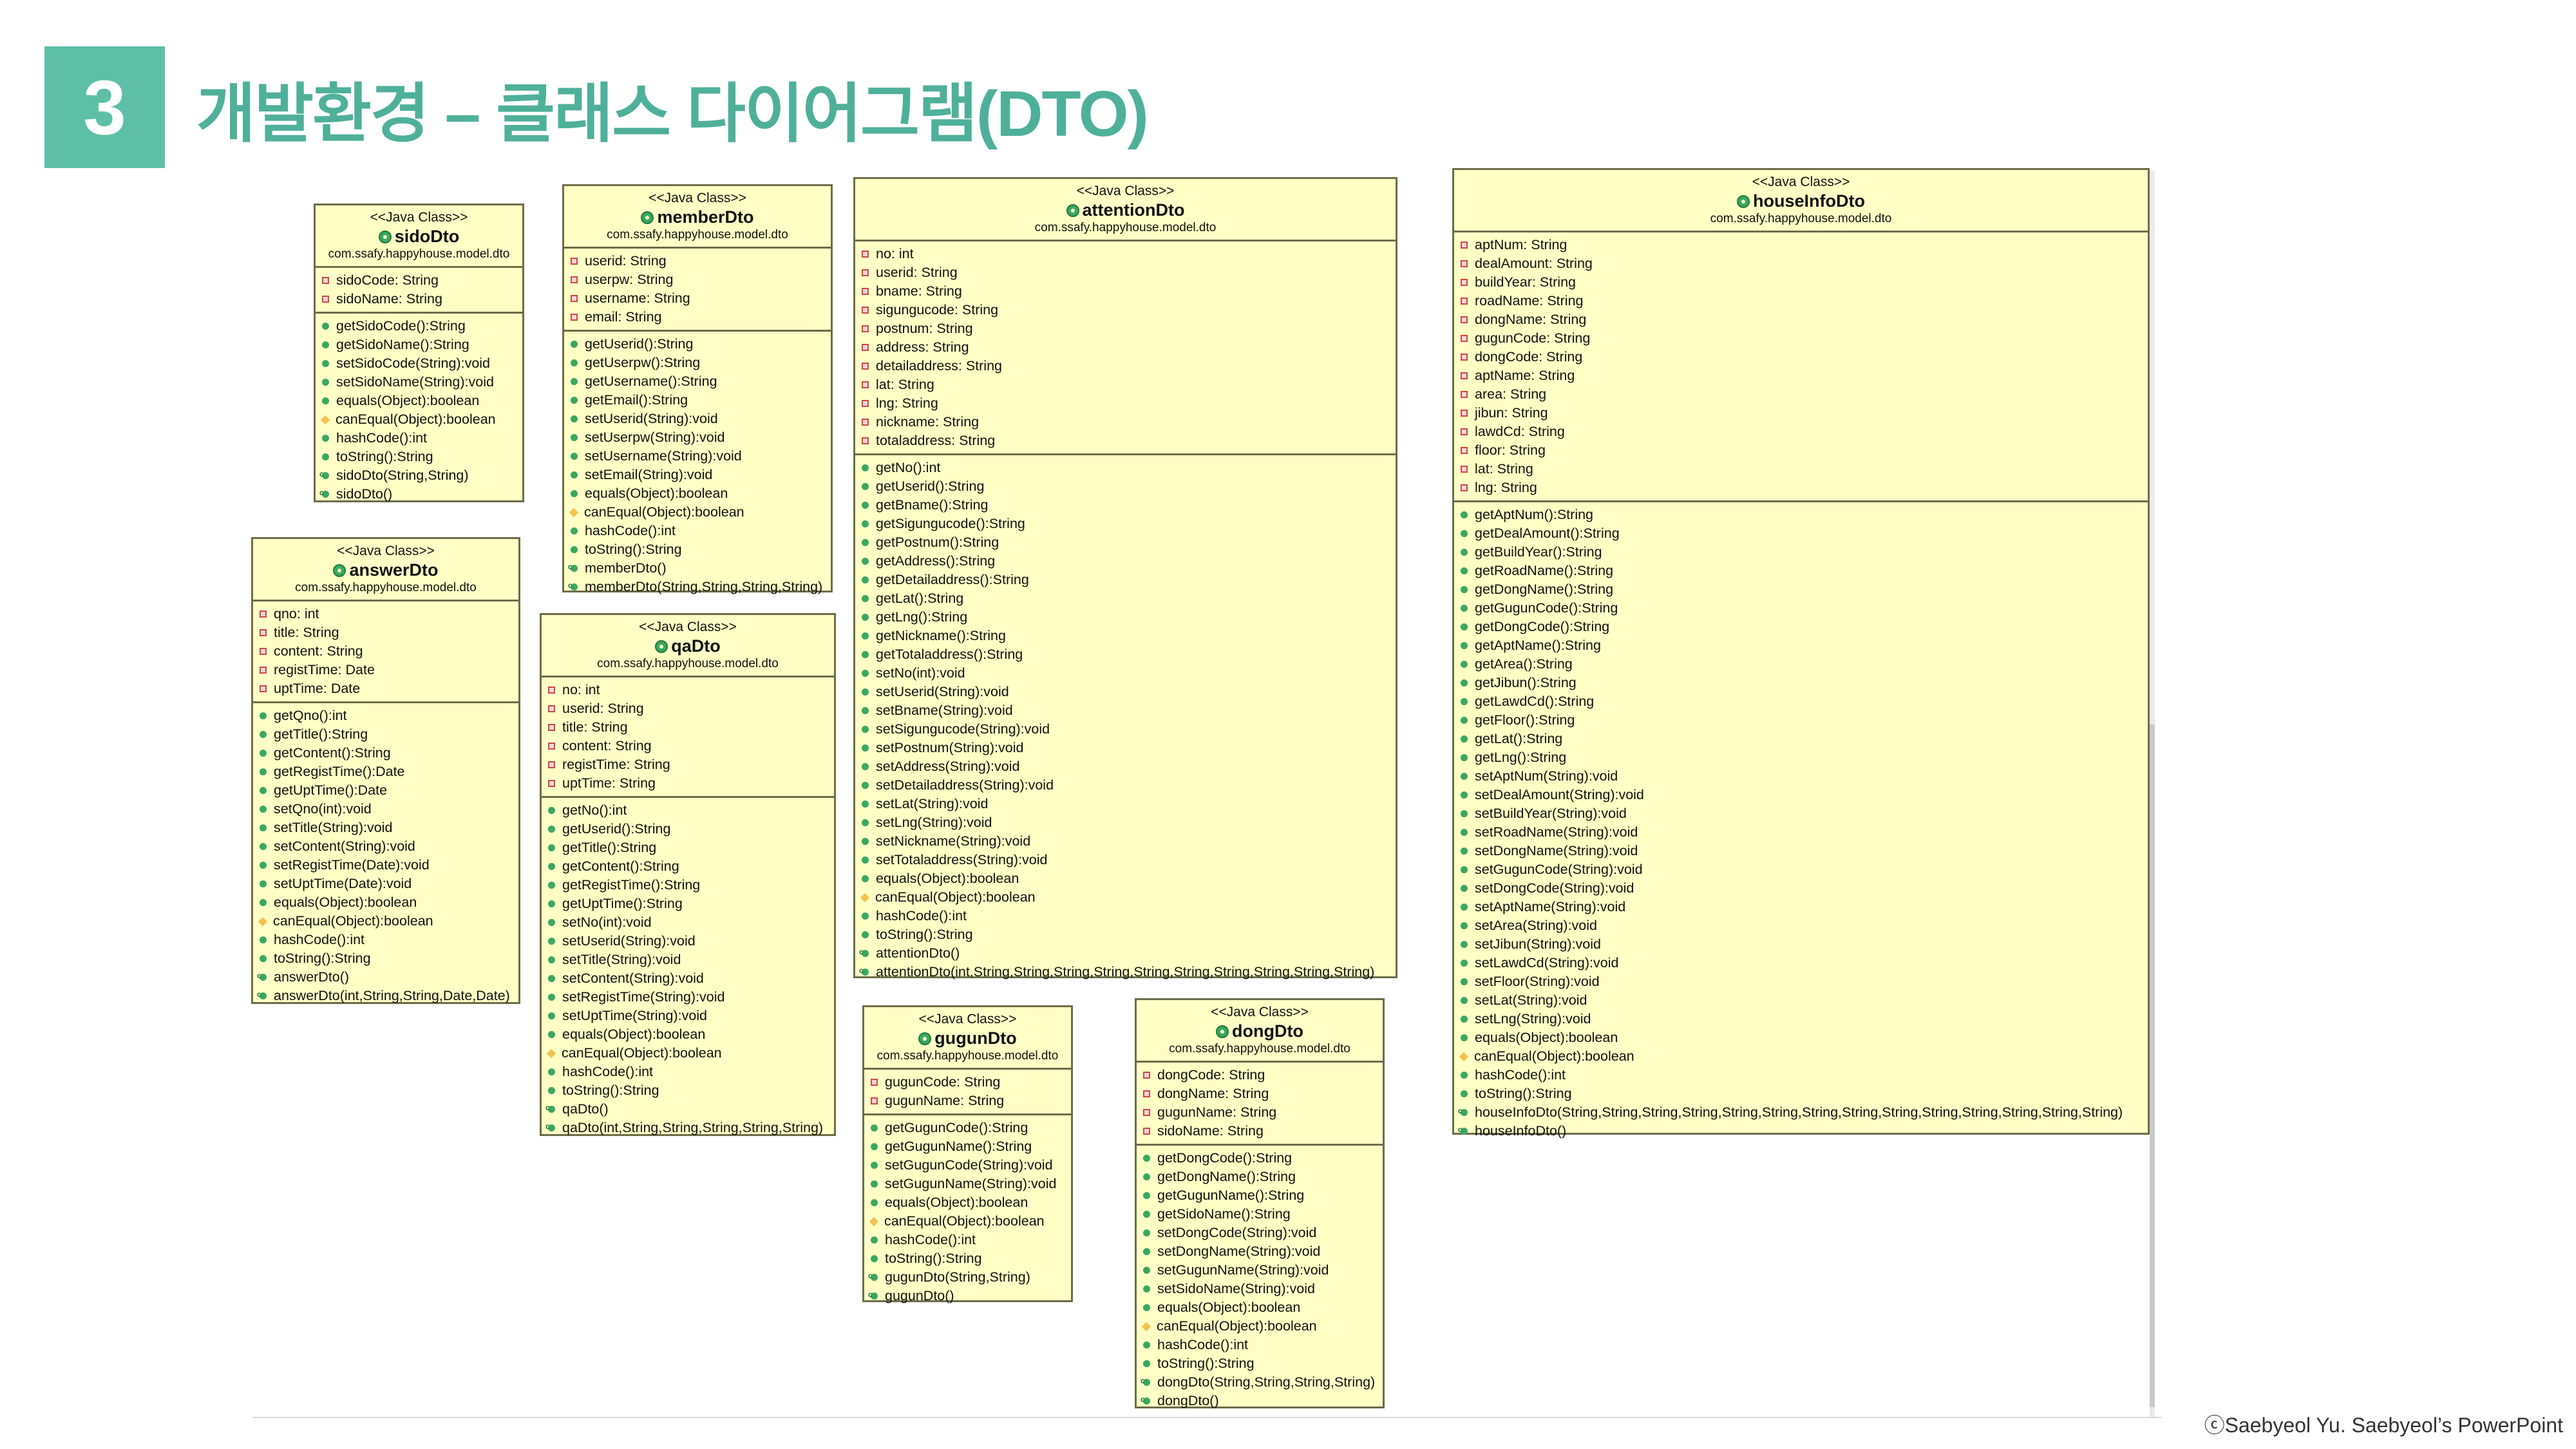  Describe the element at coordinates (699, 279) in the screenshot. I see `field-row: userpw: String` at that location.